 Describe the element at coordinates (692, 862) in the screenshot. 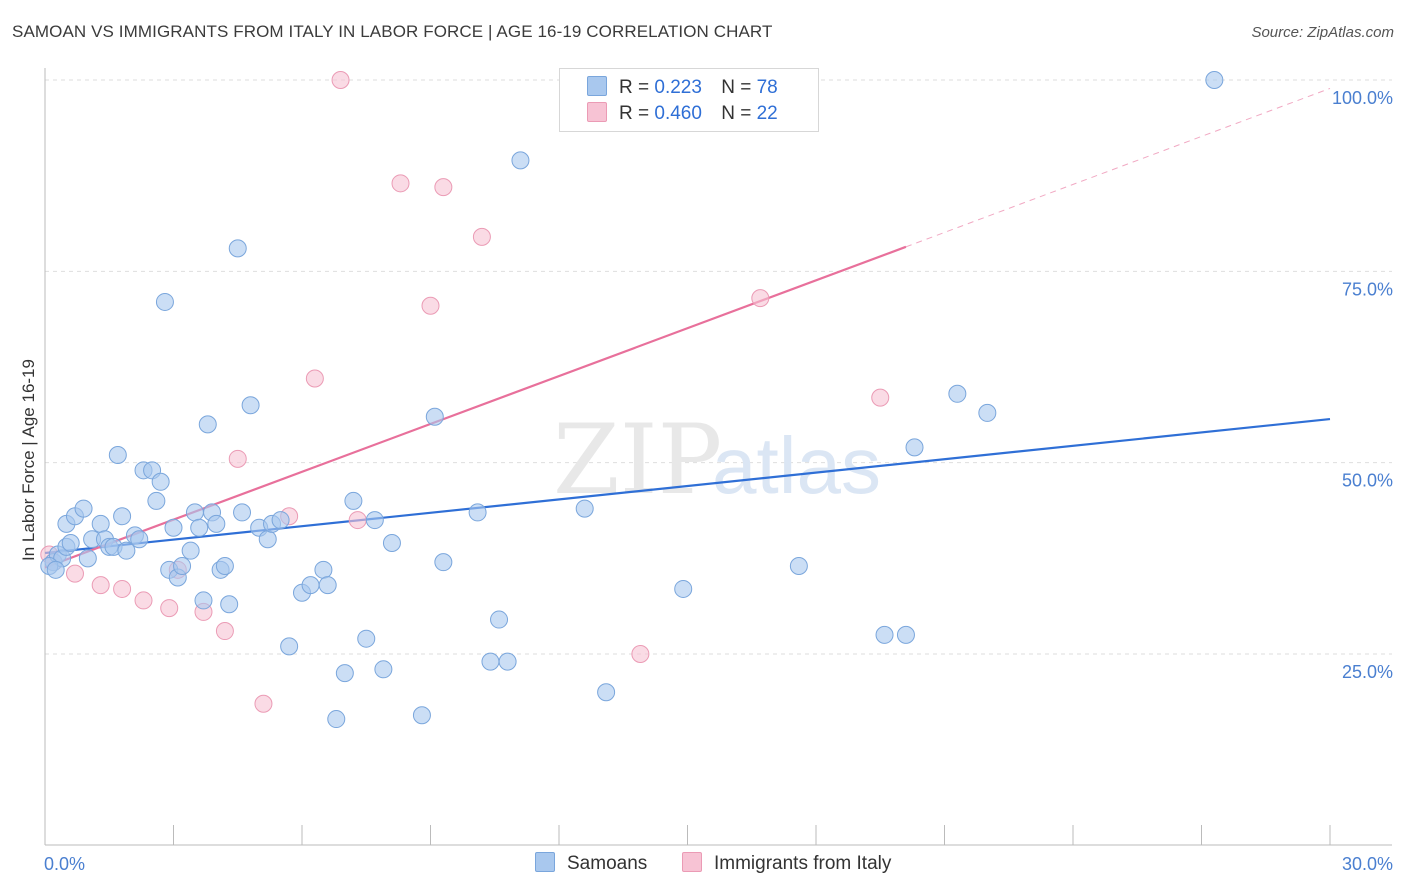

I see `bottom-italy-swatch` at that location.